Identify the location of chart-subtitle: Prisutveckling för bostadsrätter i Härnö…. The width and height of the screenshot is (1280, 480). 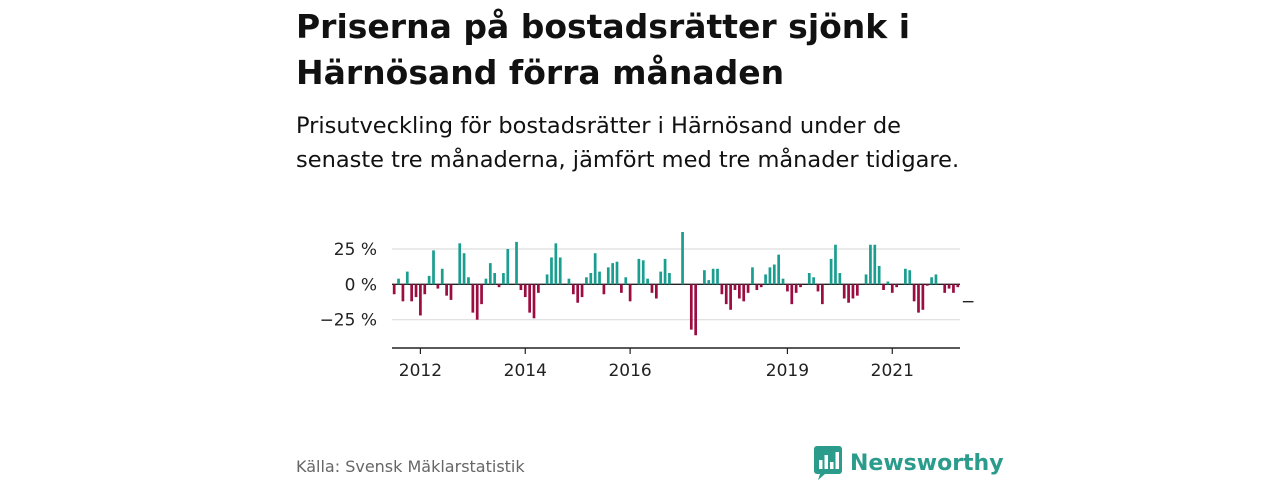
(628, 143).